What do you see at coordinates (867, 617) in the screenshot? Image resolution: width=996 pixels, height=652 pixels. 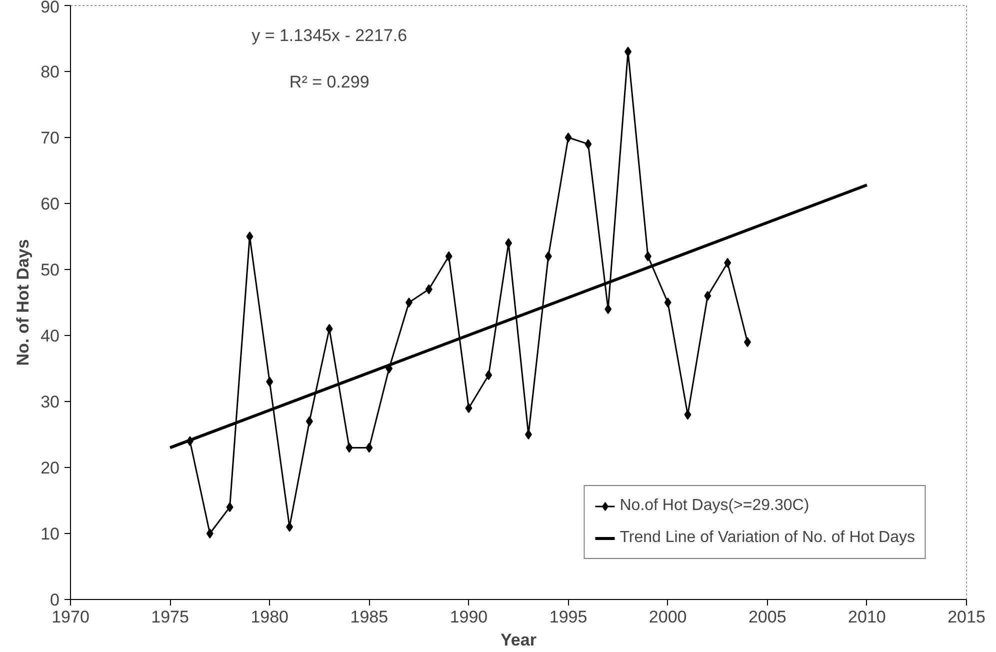 I see `x-tick-label: 2010` at bounding box center [867, 617].